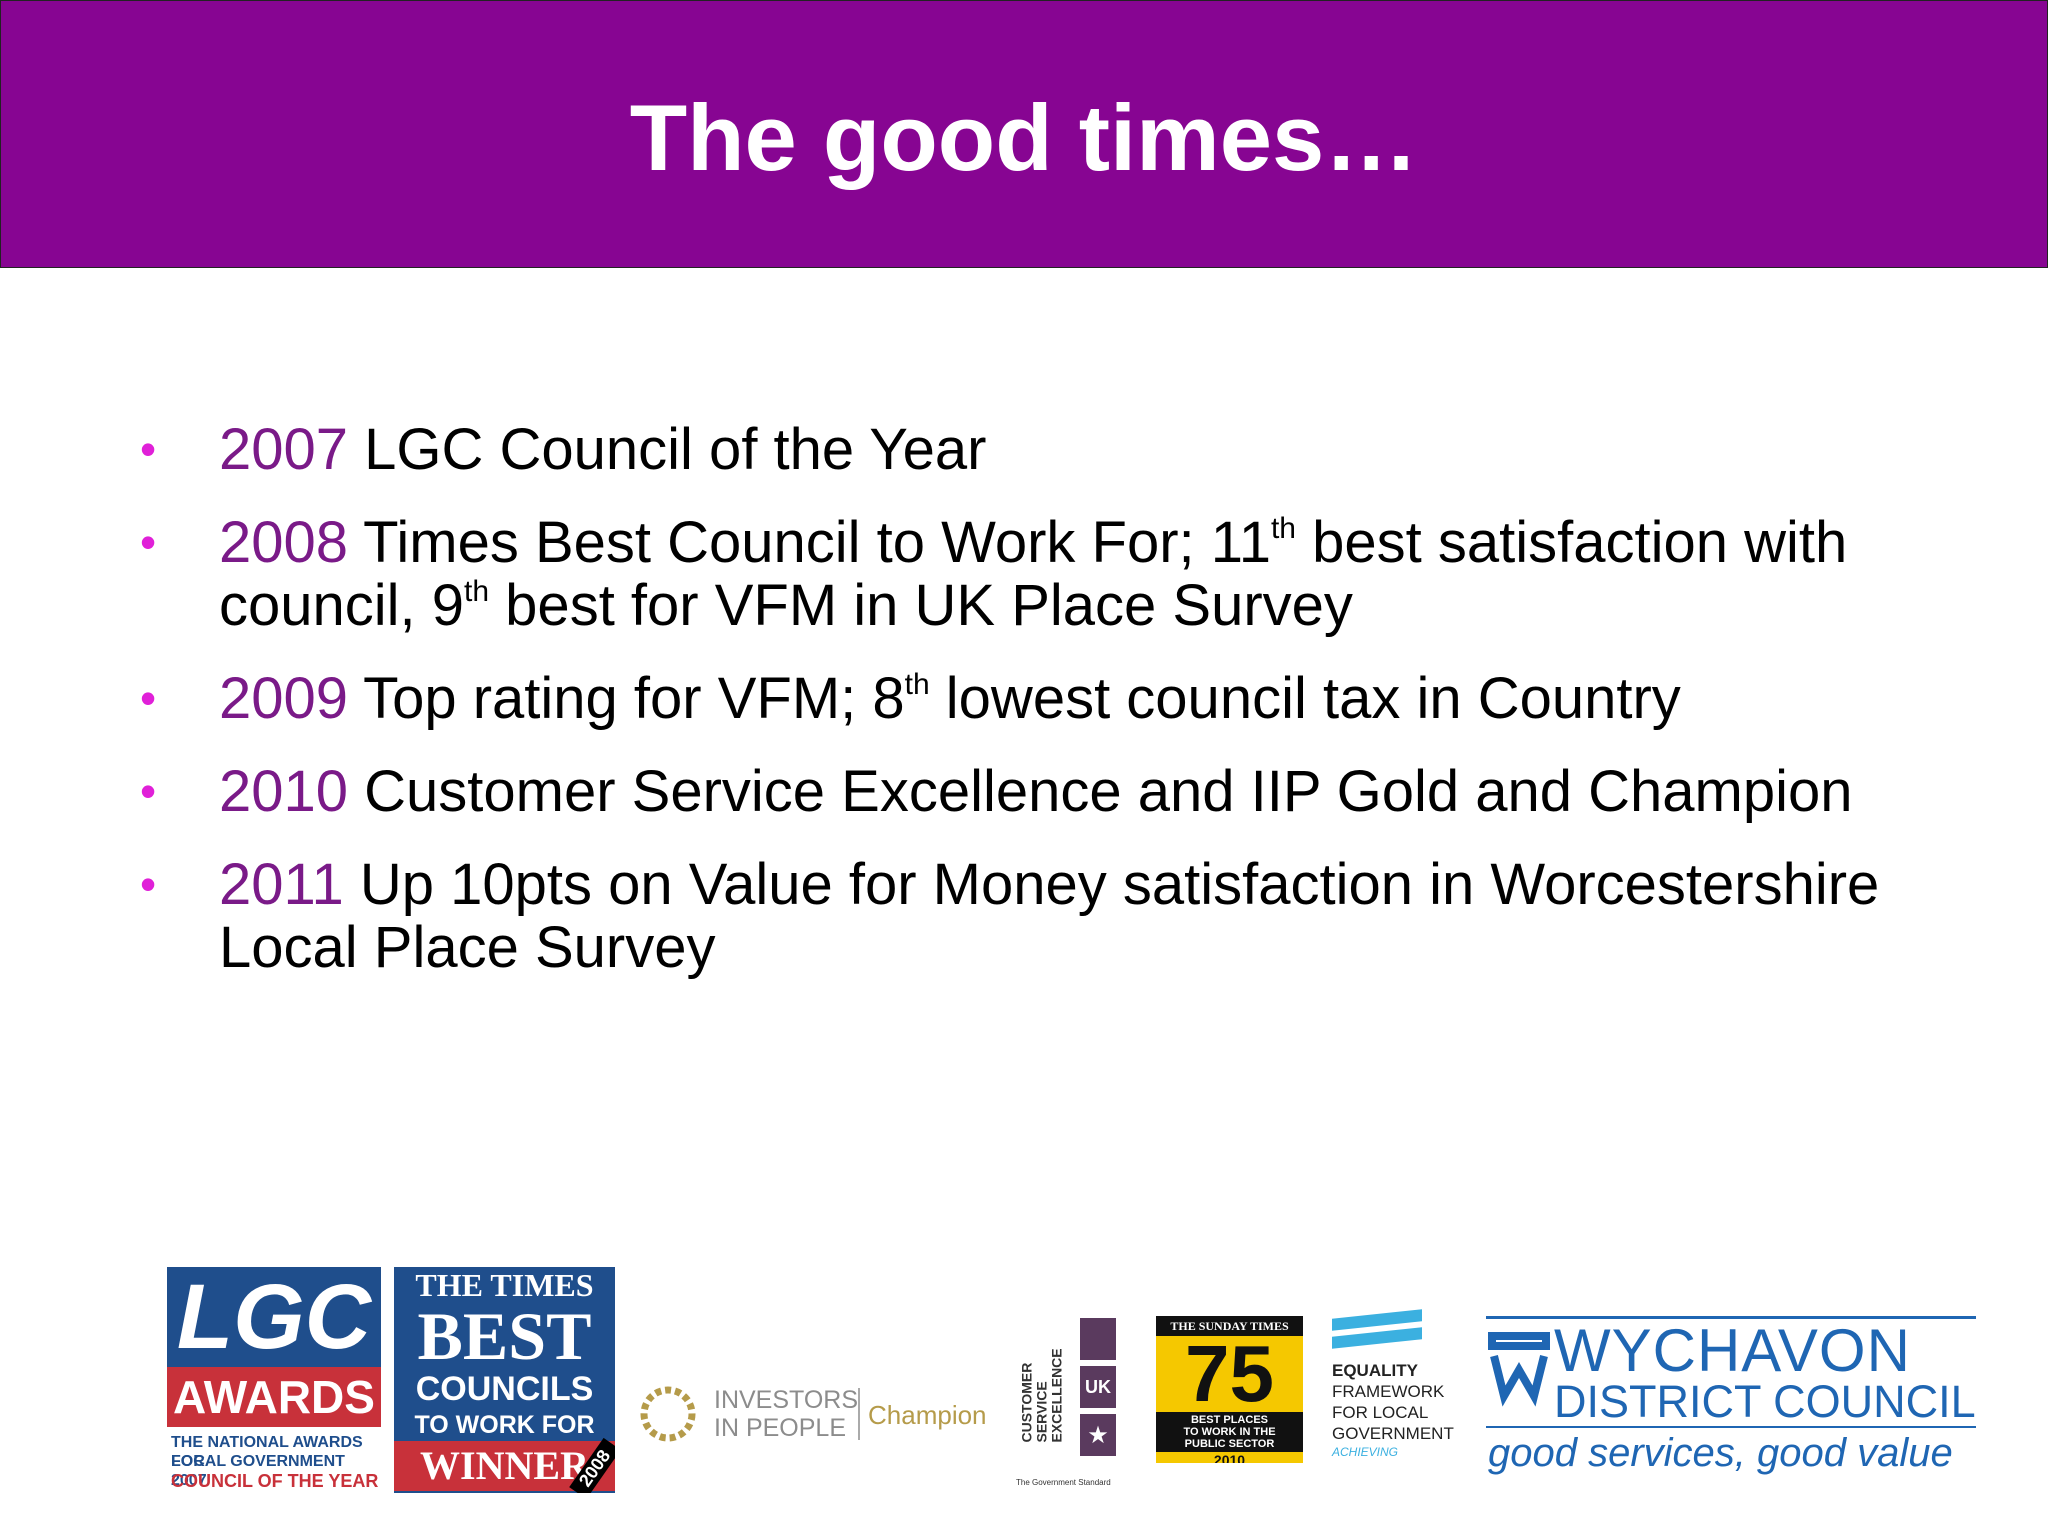 Image resolution: width=2048 pixels, height=1536 pixels. I want to click on bullet-text: Top rating for VFM; 8, so click(626, 698).